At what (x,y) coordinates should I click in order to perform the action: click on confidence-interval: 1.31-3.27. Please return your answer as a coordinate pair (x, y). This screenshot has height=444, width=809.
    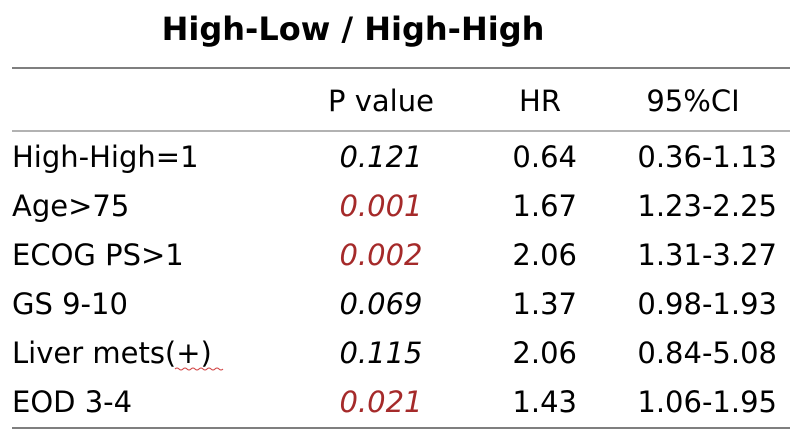
    Looking at the image, I should click on (707, 255).